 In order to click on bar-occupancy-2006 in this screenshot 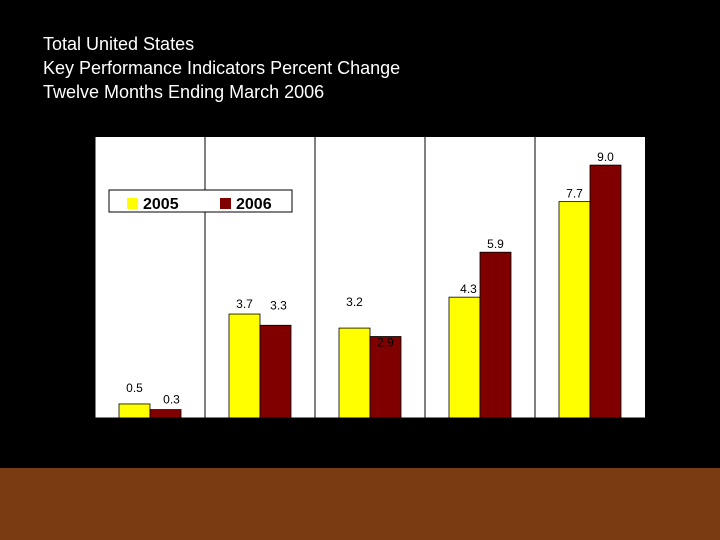, I will do `click(385, 377)`.